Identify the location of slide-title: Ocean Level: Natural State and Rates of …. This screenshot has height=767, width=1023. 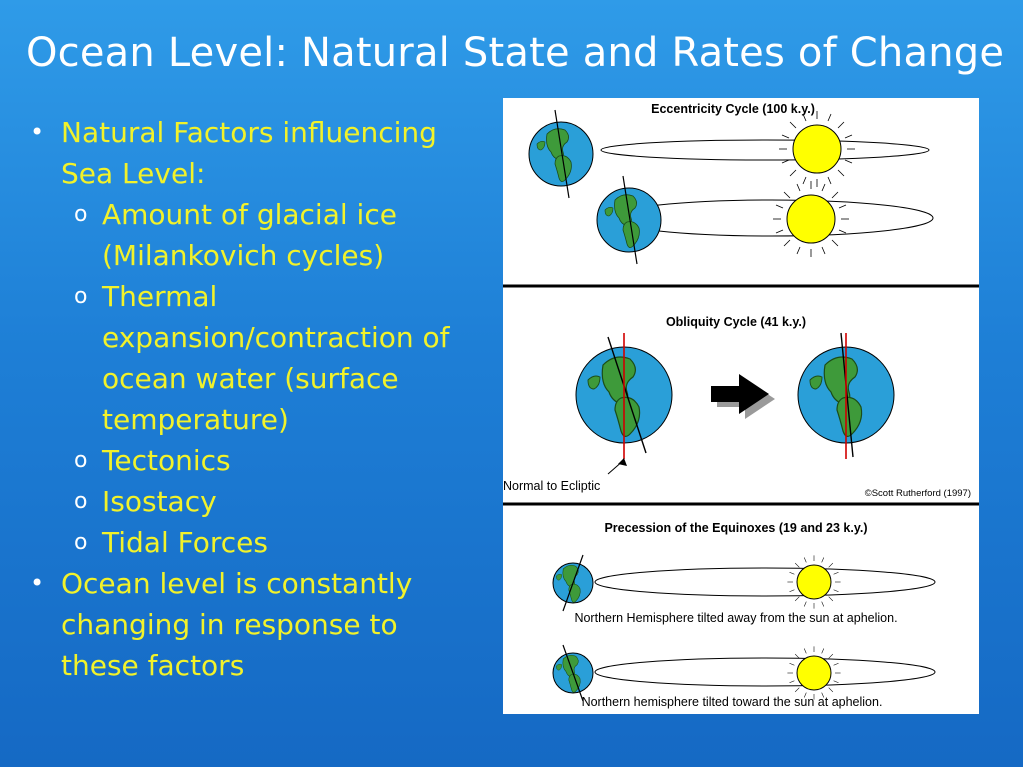
(515, 53).